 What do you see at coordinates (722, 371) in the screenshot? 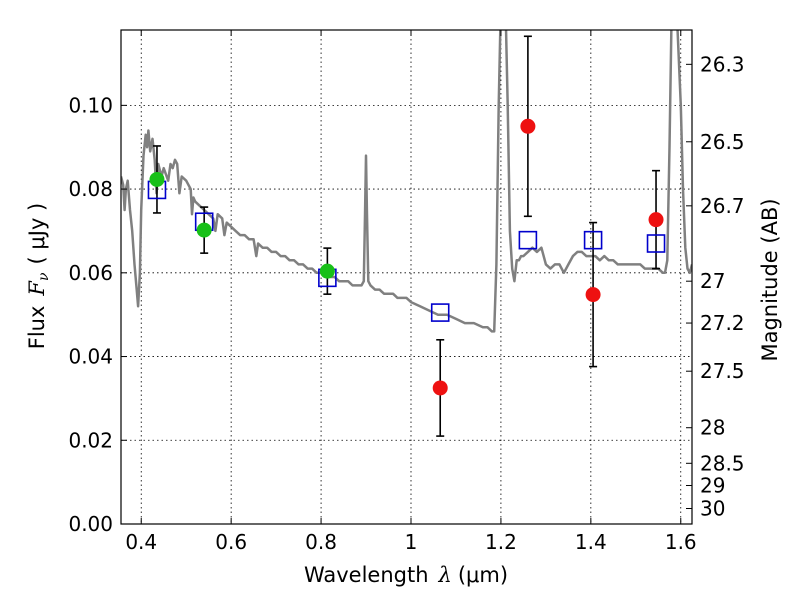
I see `y2-tick-label: 27.5` at bounding box center [722, 371].